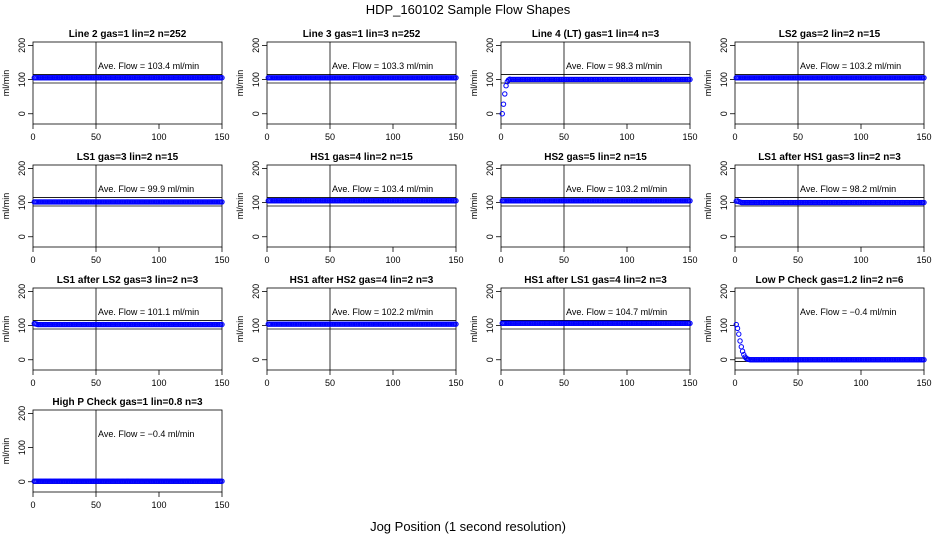 The image size is (936, 540). Describe the element at coordinates (595, 157) in the screenshot. I see `panel-title: HS2 gas=5 lin=2 n=15` at that location.